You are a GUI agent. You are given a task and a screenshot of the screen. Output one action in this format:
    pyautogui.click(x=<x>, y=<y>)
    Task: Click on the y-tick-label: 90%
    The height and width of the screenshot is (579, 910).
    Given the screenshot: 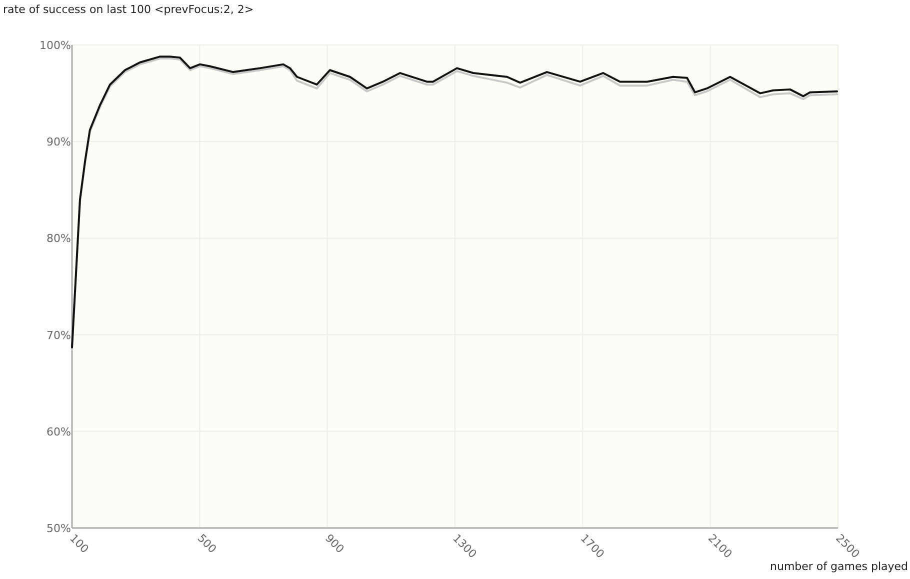 What is the action you would take?
    pyautogui.click(x=58, y=142)
    